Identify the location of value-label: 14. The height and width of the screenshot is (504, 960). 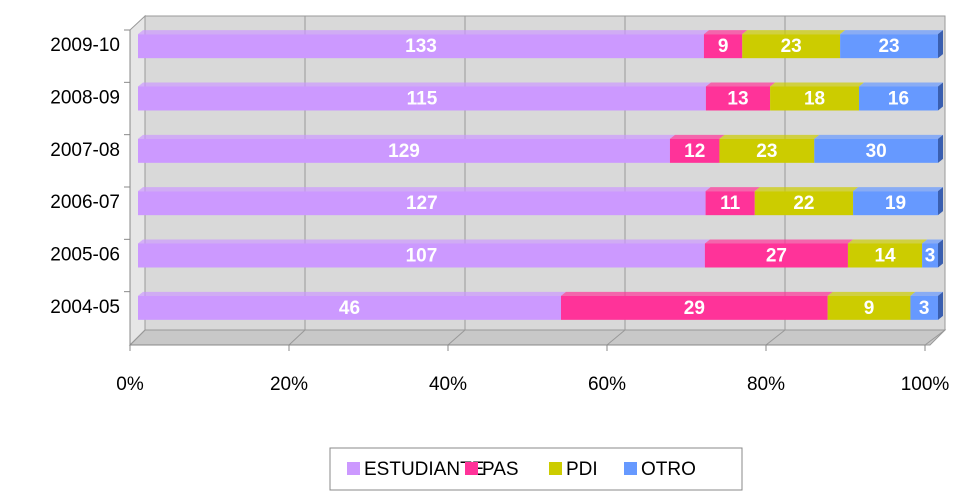
(885, 256).